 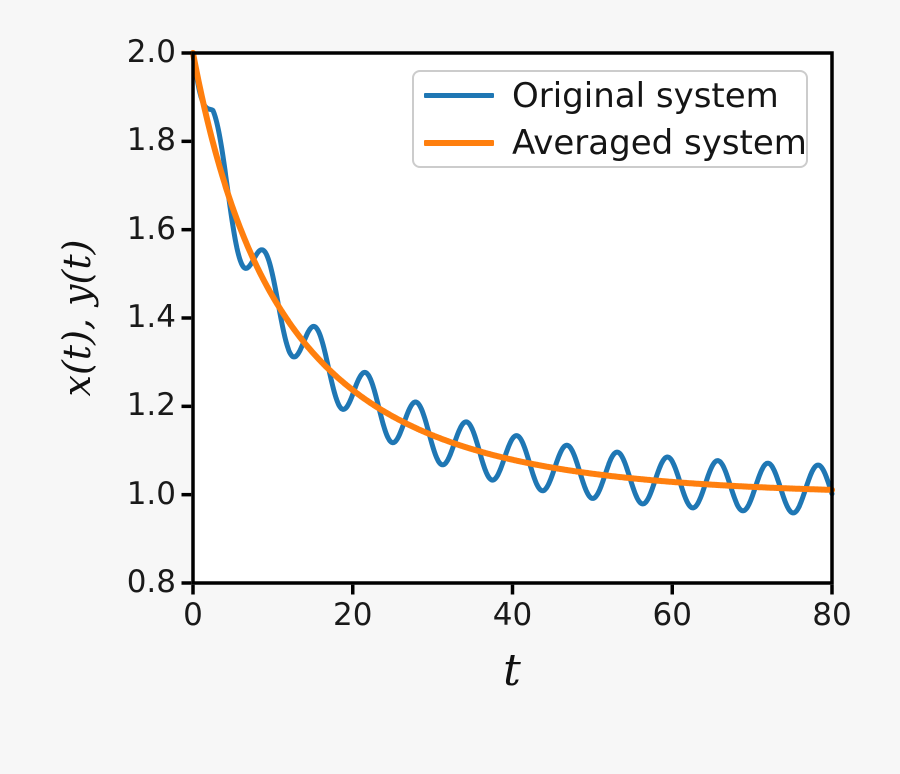 I want to click on x-tick-label: 60, so click(x=672, y=615).